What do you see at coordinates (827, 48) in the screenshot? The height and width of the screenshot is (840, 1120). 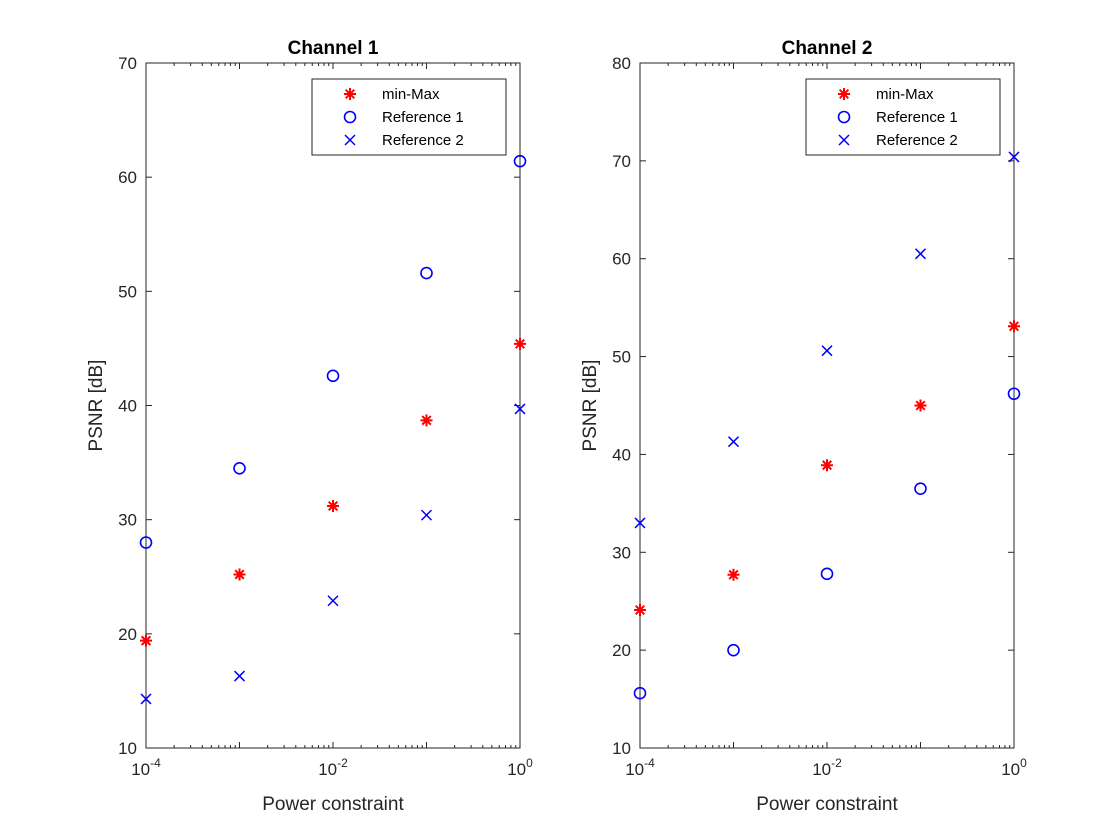 I see `chart-title: Channel 2` at bounding box center [827, 48].